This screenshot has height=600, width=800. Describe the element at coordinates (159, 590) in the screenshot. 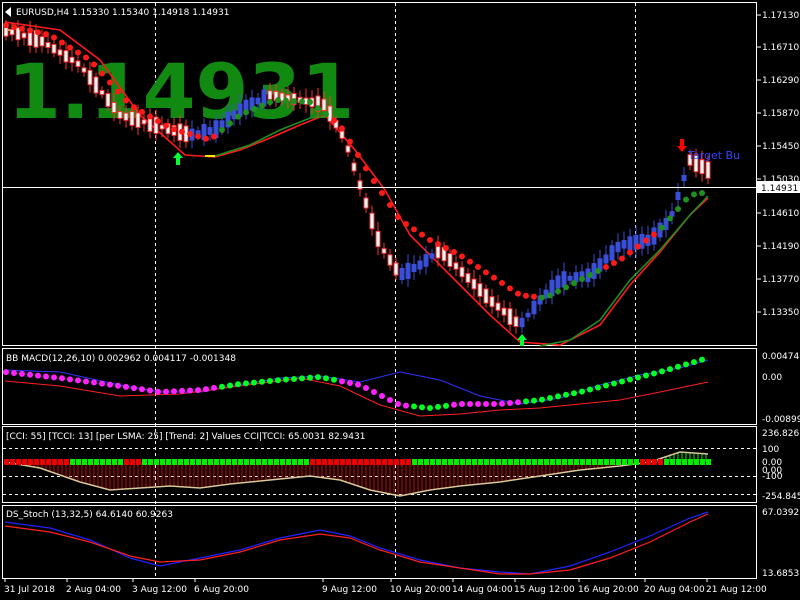

I see `time-label: 3 Aug 12:00` at that location.